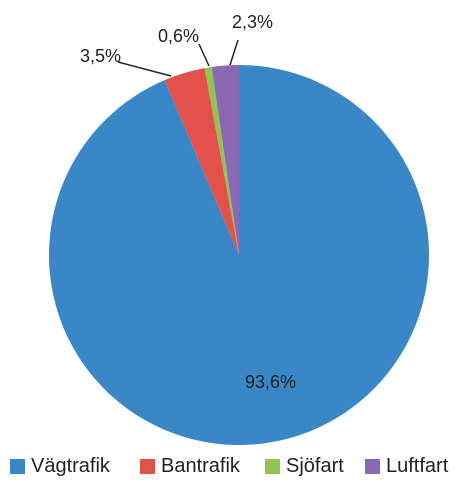  What do you see at coordinates (100, 56) in the screenshot?
I see `data-label-bantrafik: 3,5%` at bounding box center [100, 56].